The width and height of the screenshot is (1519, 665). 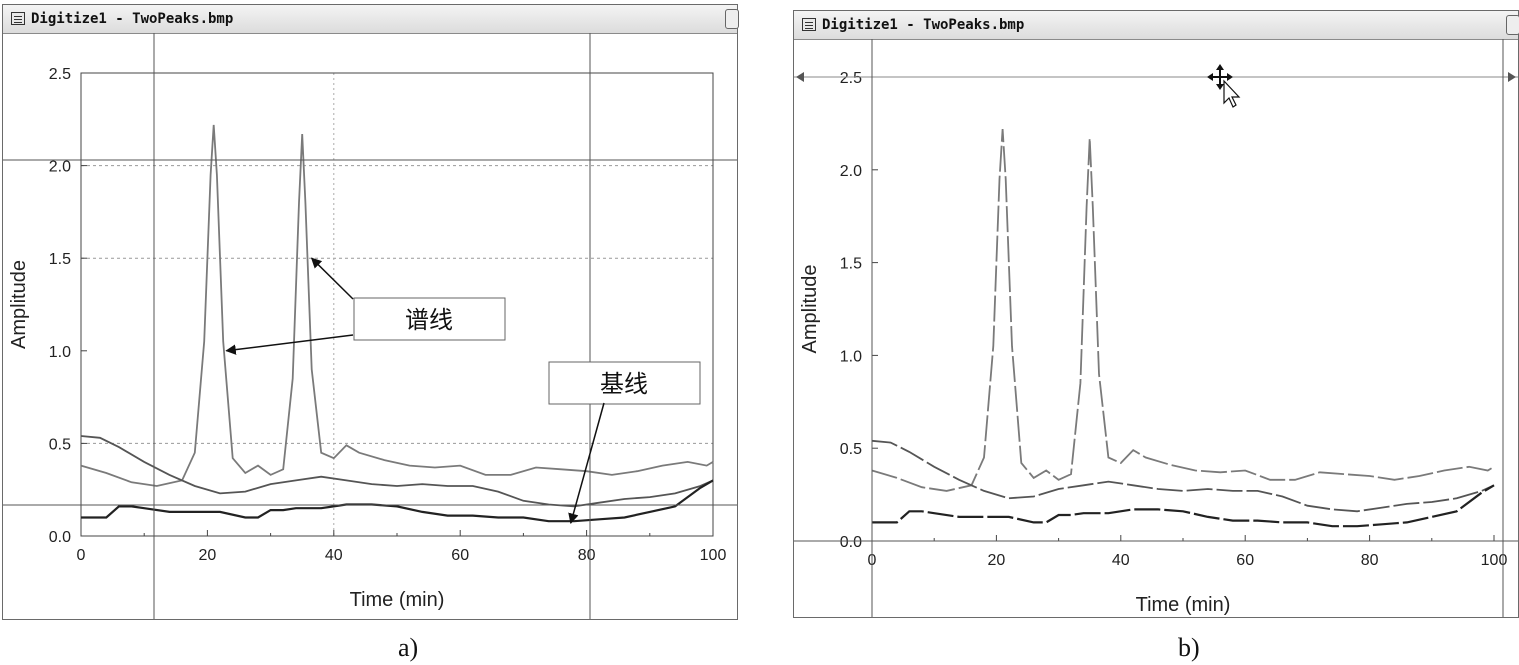 I want to click on caption-a: a), so click(x=408, y=647).